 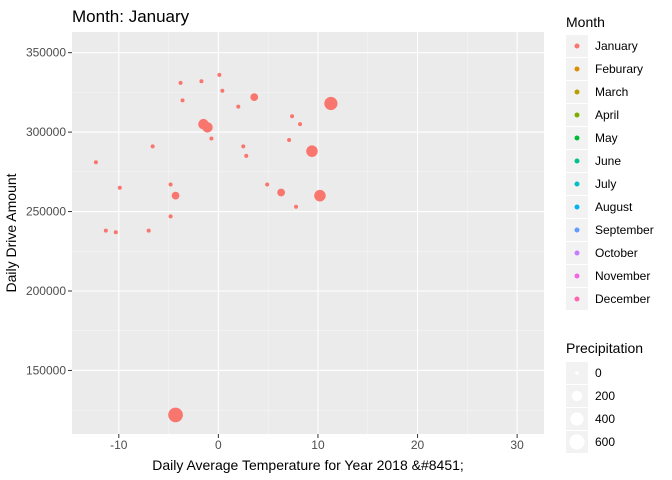 I want to click on y-axis: 150000 200000 250000 300000 350000, so click(x=49, y=211).